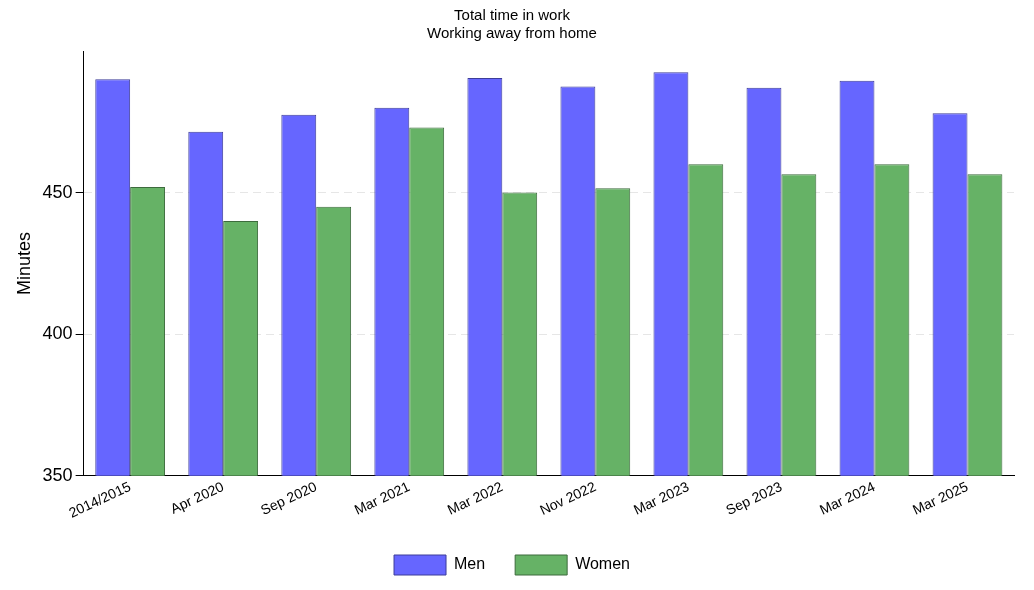  What do you see at coordinates (382, 498) in the screenshot?
I see `x-tick-label: Mar 2021` at bounding box center [382, 498].